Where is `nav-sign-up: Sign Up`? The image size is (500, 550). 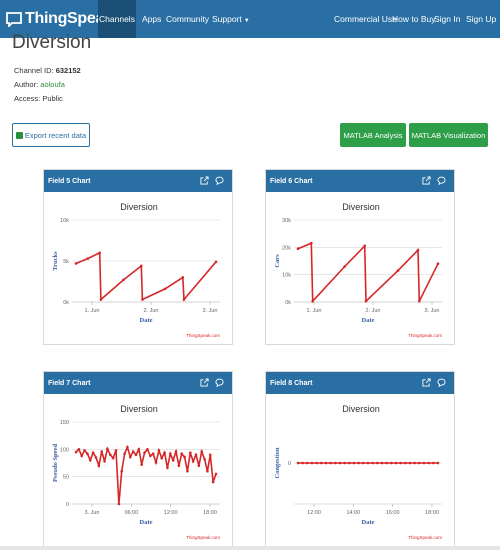 nav-sign-up: Sign Up is located at coordinates (481, 19).